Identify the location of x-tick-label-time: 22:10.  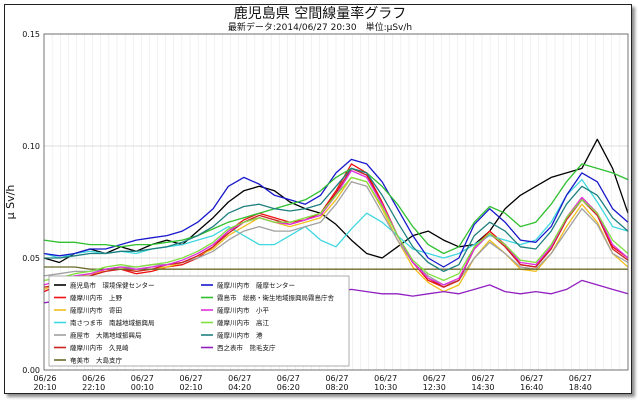
(93, 387).